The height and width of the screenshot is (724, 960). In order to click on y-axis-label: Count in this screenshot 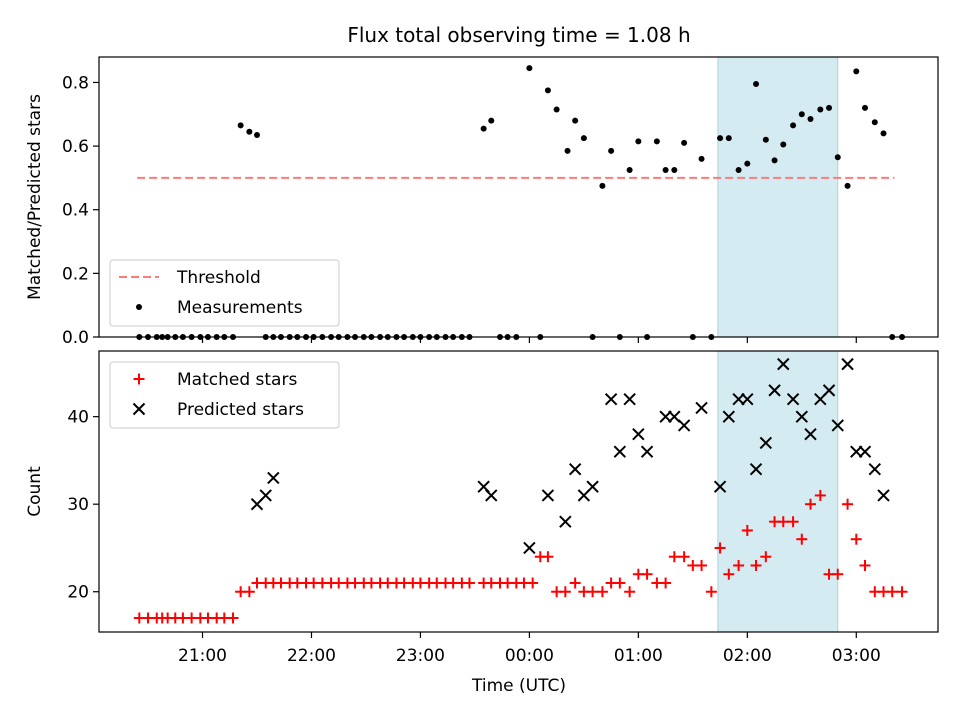, I will do `click(35, 491)`.